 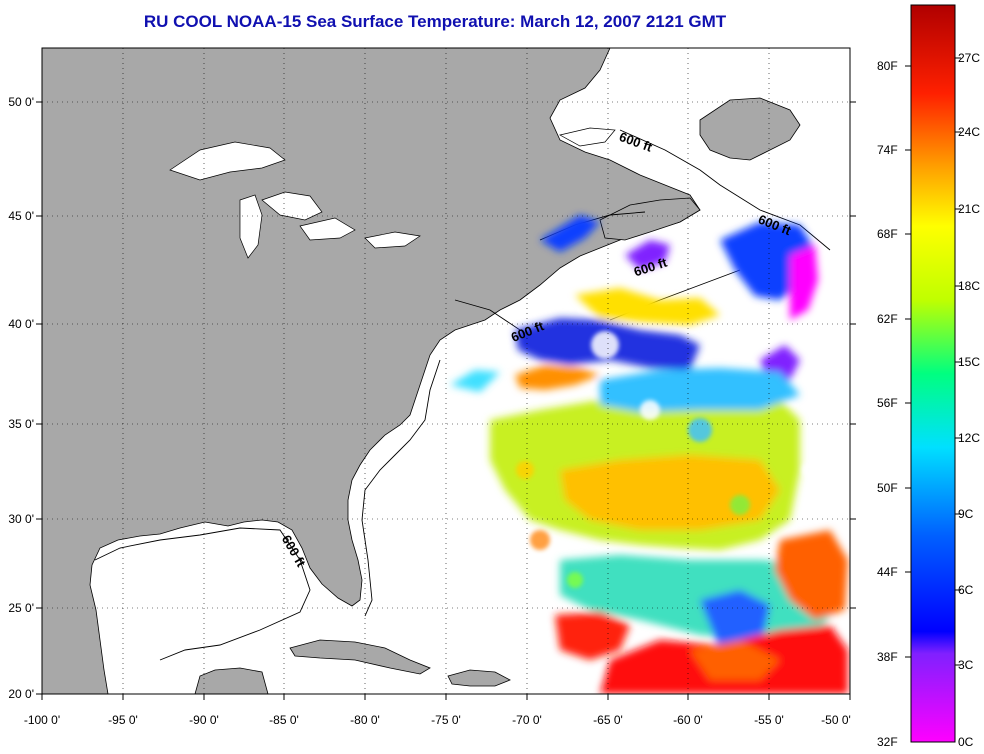 I want to click on colorbar-ticks, so click(x=933, y=361).